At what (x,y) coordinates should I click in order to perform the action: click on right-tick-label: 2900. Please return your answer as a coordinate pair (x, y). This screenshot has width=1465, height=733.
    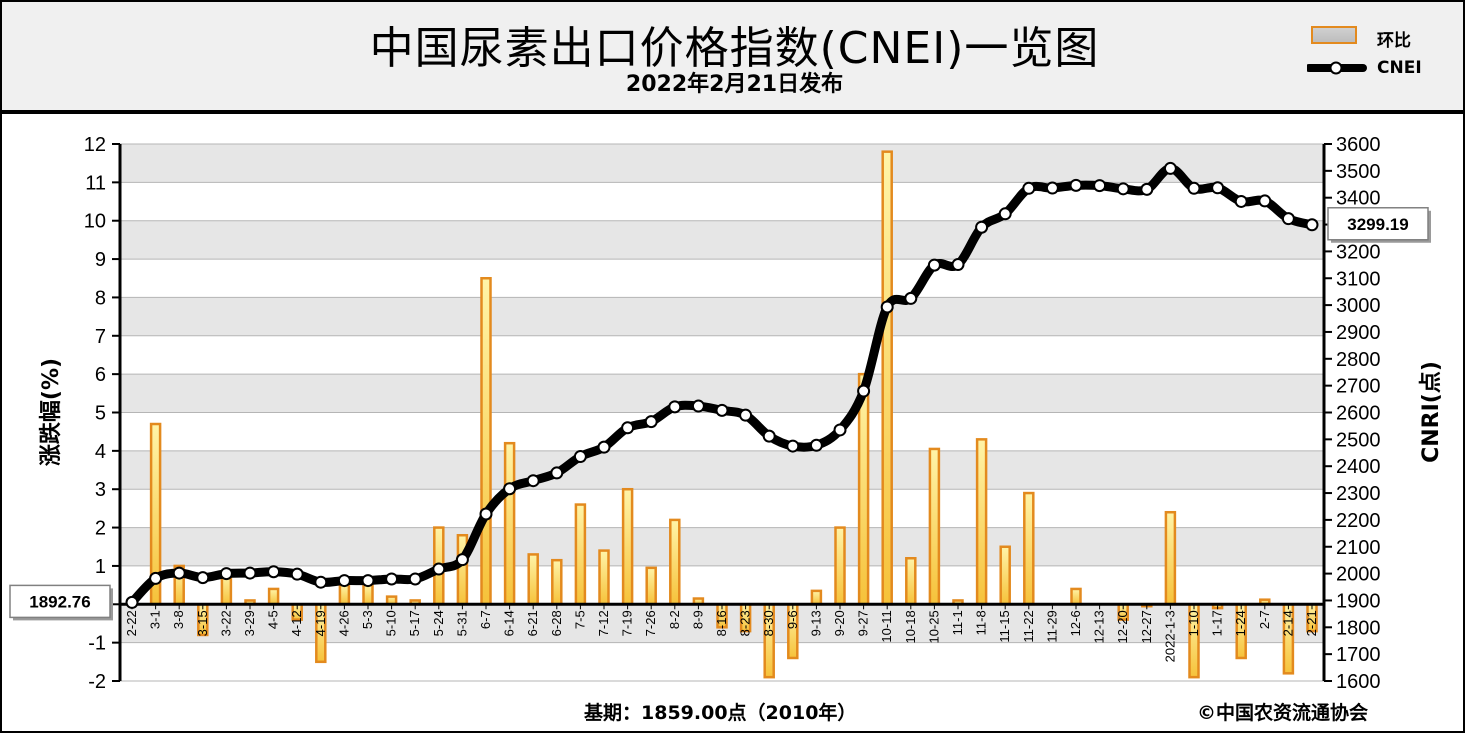
    Looking at the image, I should click on (1358, 333).